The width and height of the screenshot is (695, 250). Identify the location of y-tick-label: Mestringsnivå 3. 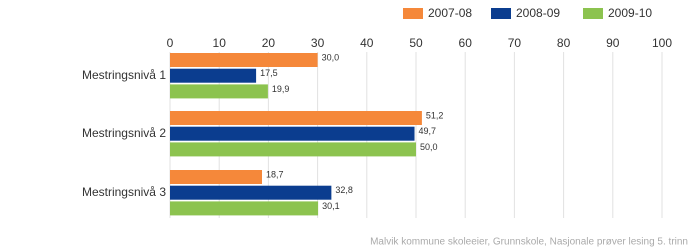
(124, 192).